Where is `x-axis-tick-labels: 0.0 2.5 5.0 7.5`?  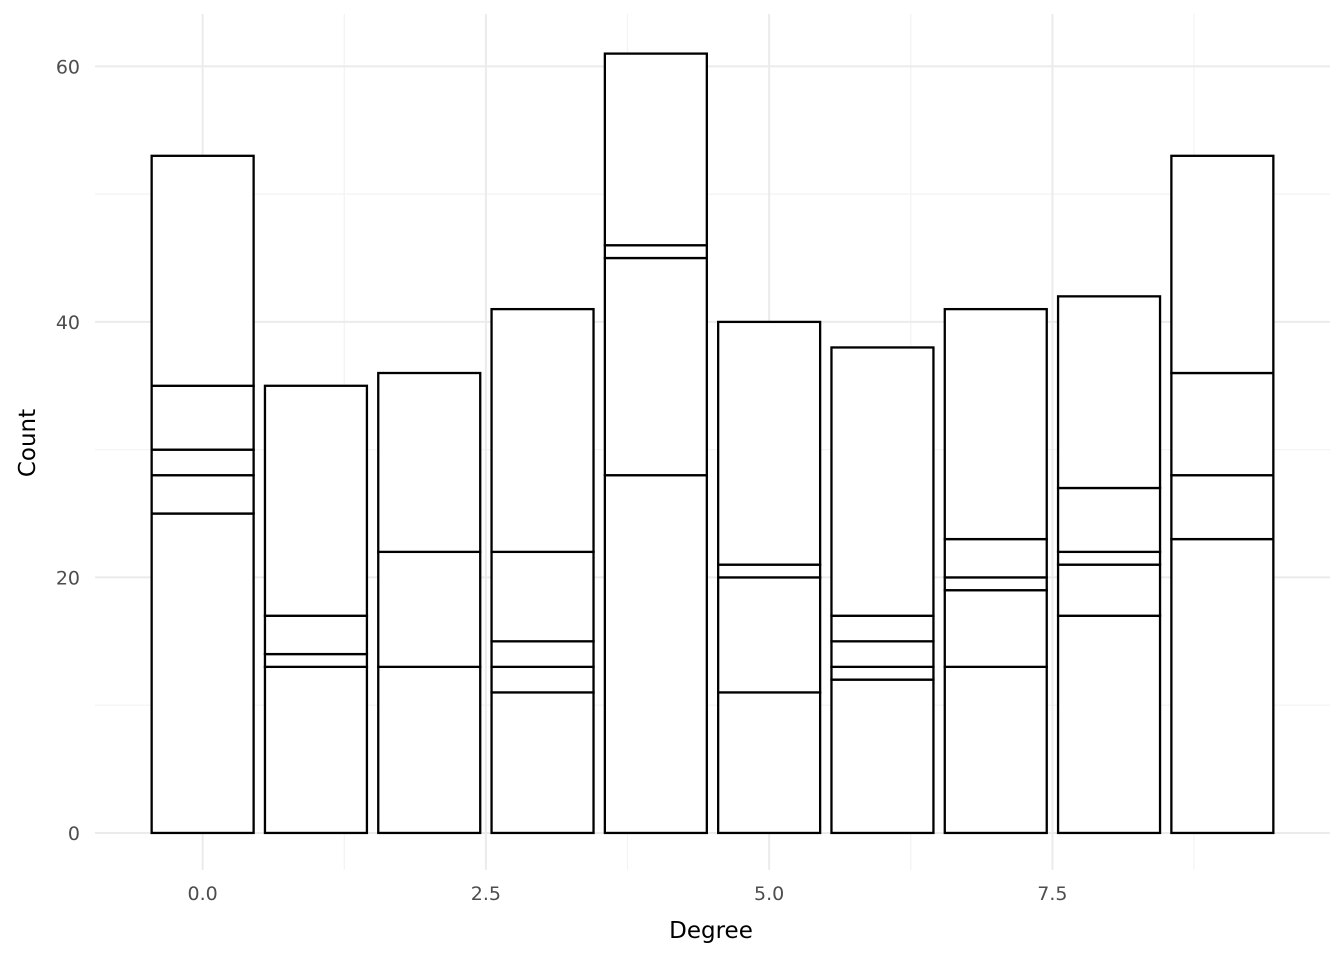
x-axis-tick-labels: 0.0 2.5 5.0 7.5 is located at coordinates (628, 894).